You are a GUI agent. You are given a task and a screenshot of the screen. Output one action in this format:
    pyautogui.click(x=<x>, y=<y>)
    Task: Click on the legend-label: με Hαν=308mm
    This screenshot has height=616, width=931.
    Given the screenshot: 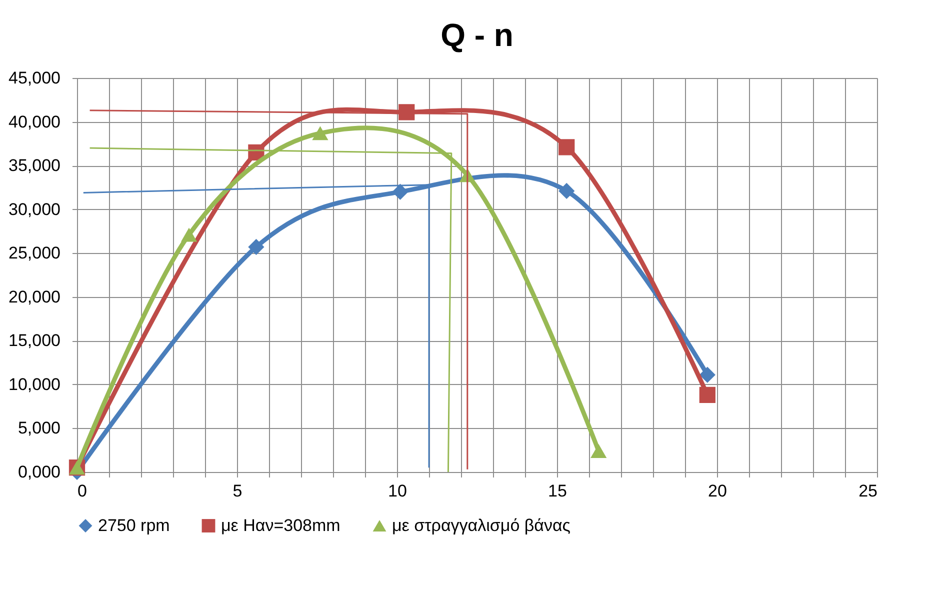 What is the action you would take?
    pyautogui.click(x=280, y=525)
    